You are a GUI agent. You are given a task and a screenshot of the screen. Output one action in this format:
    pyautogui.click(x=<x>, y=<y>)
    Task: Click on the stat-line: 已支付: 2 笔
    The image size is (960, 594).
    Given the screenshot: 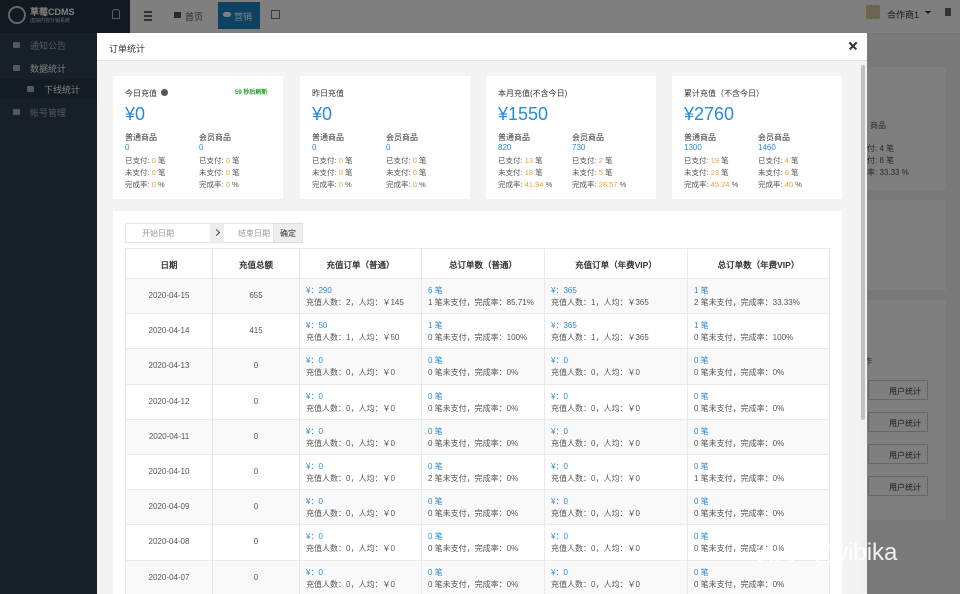 What is the action you would take?
    pyautogui.click(x=592, y=160)
    